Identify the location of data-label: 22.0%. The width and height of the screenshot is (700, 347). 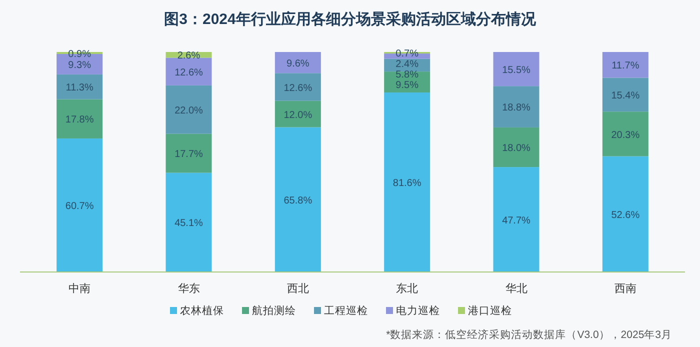
(188, 110).